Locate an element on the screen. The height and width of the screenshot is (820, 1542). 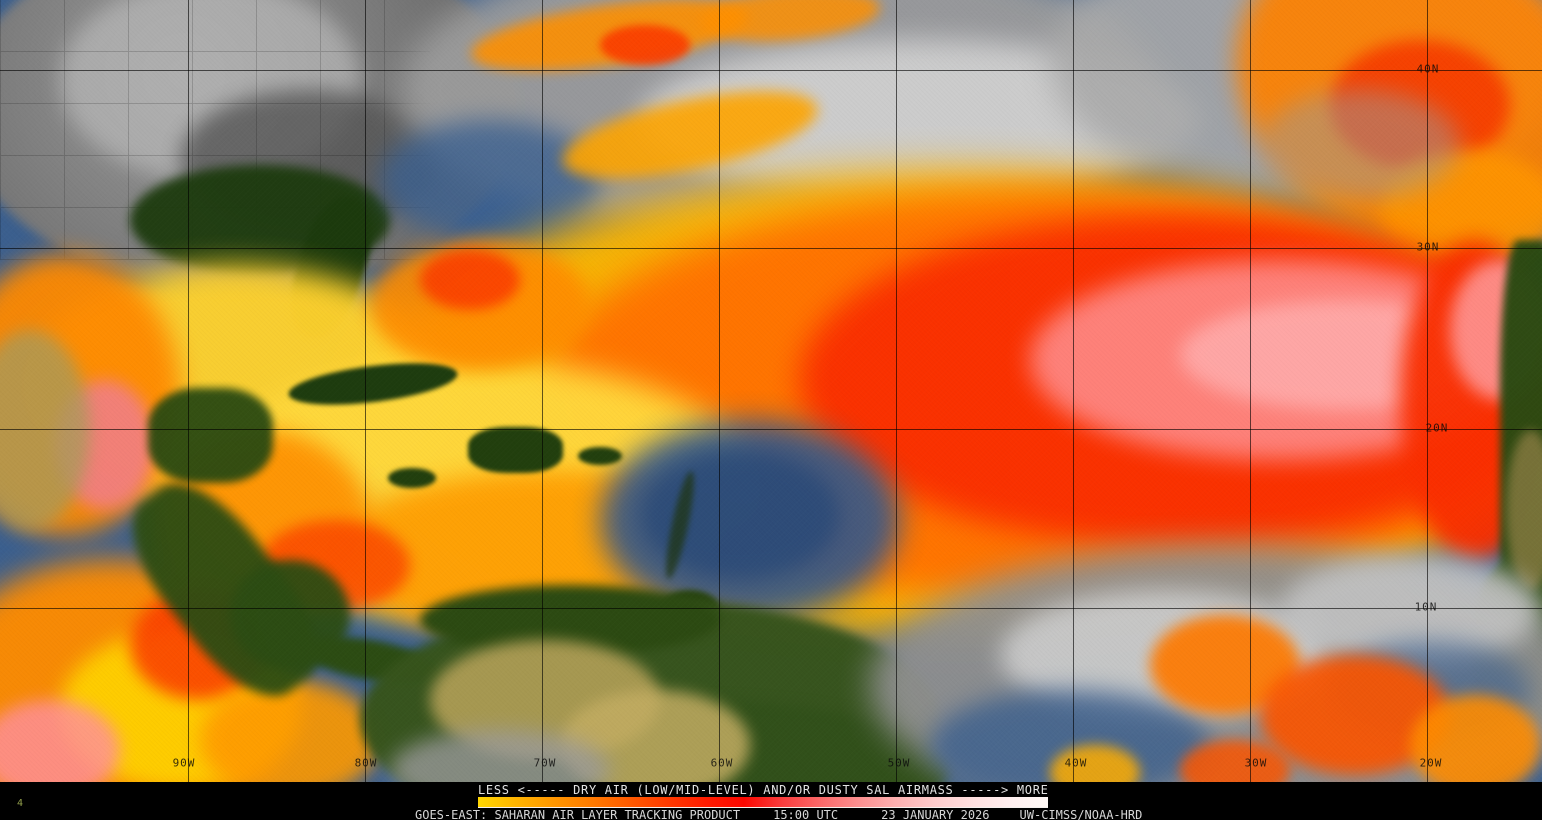
cloud-gap-top-right is located at coordinates (1360, 145).